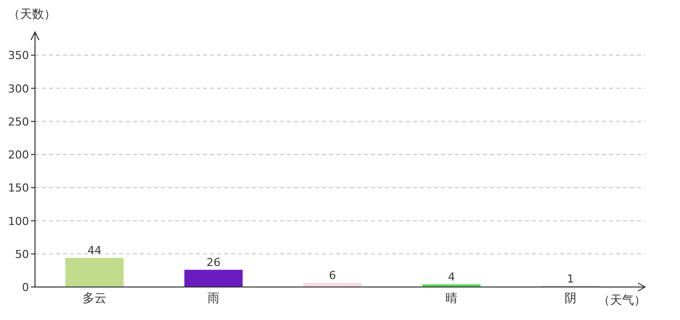  I want to click on y-axis-title: （天数）, so click(32, 14).